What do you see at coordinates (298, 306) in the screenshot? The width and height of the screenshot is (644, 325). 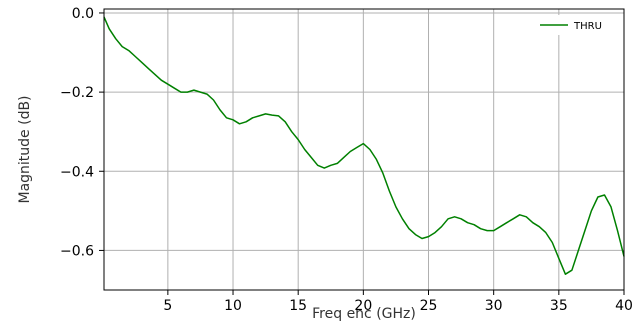 I see `x-tick-label: 15` at bounding box center [298, 306].